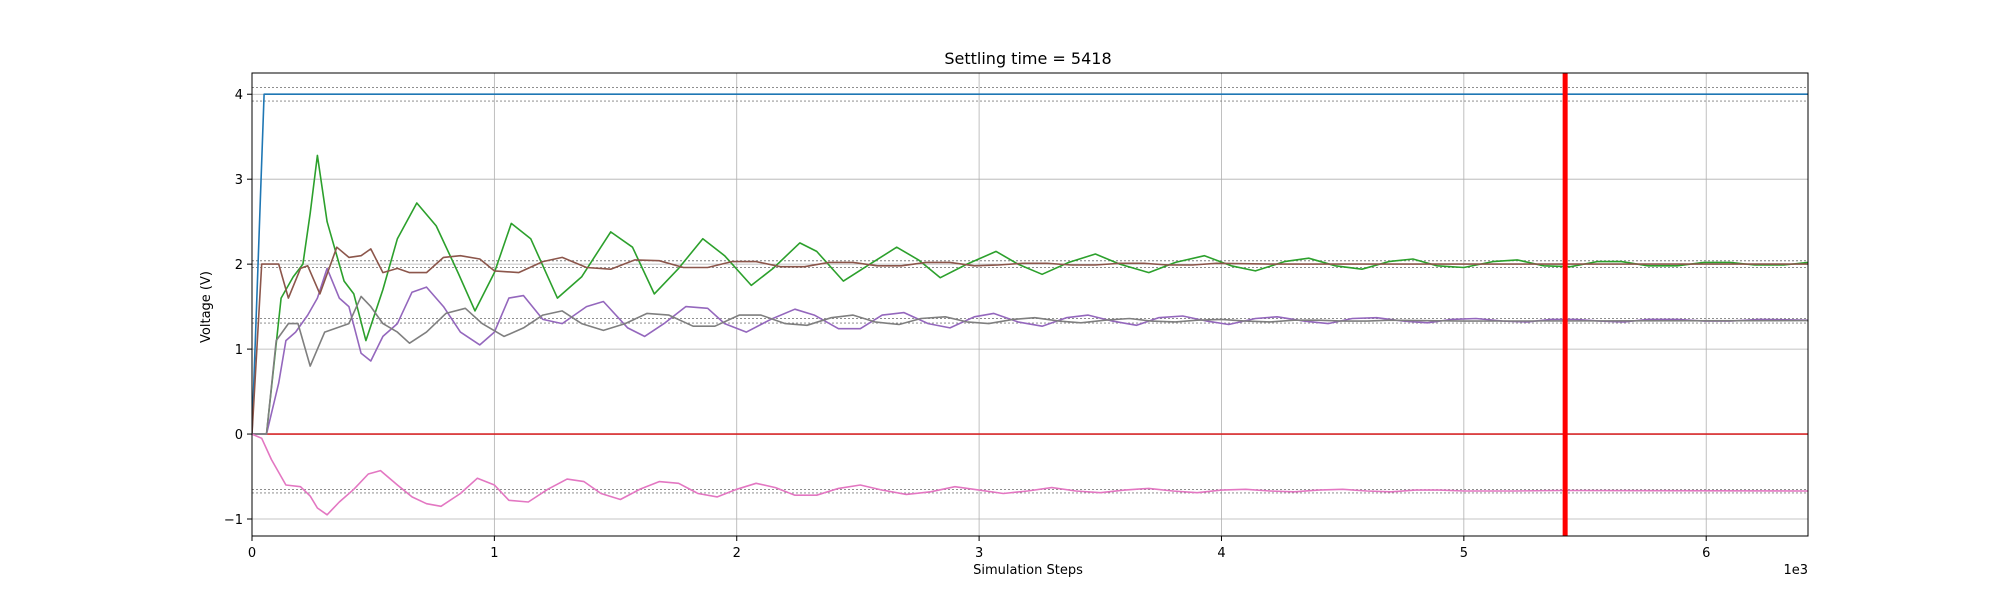 This screenshot has width=2000, height=604. Describe the element at coordinates (737, 553) in the screenshot. I see `x-tick-label: 2` at that location.